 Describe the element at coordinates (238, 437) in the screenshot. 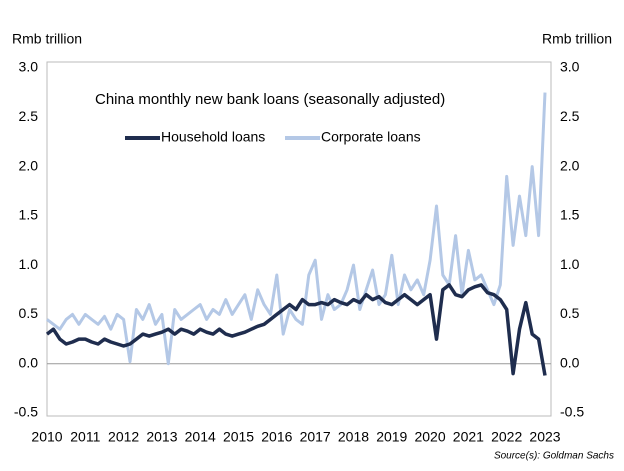

I see `x-tick-label: 2015` at that location.